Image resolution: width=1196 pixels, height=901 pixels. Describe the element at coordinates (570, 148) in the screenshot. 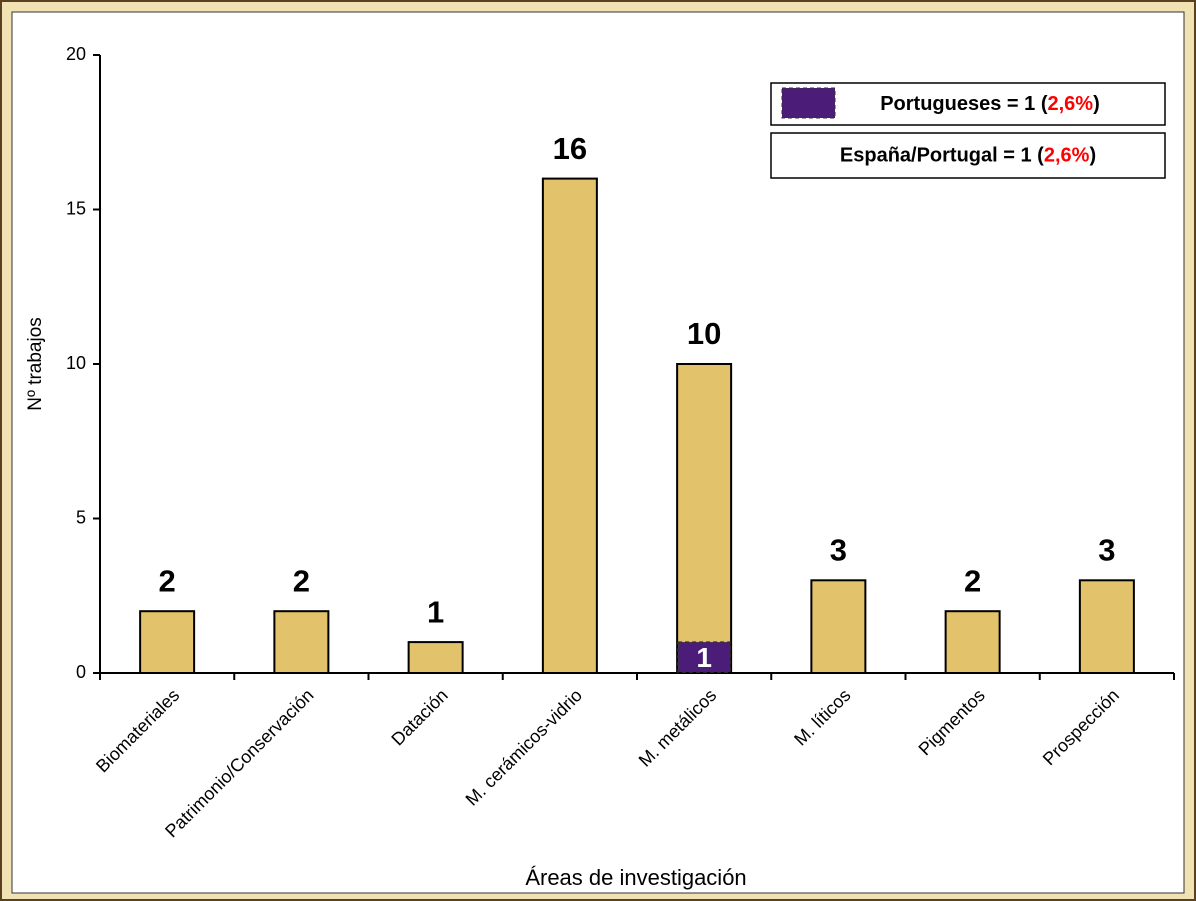

I see `data-label: 16` at that location.